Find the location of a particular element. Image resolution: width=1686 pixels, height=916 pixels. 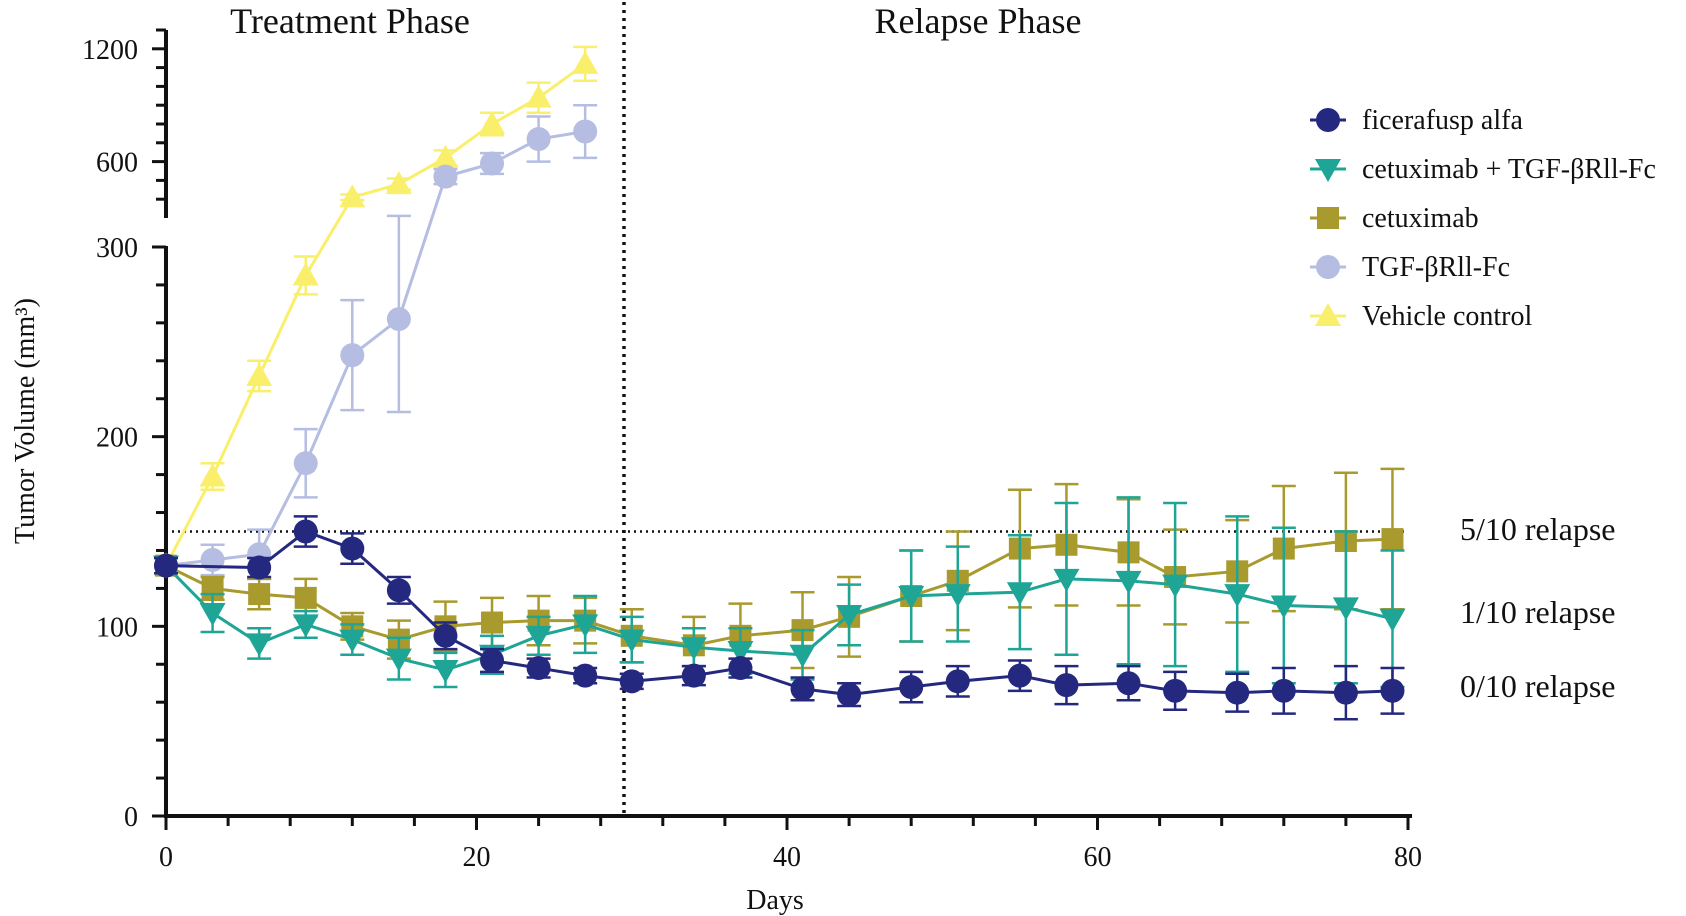

legend-label-ficerafusp-alfa: ficerafusp alfa is located at coordinates (1442, 120).